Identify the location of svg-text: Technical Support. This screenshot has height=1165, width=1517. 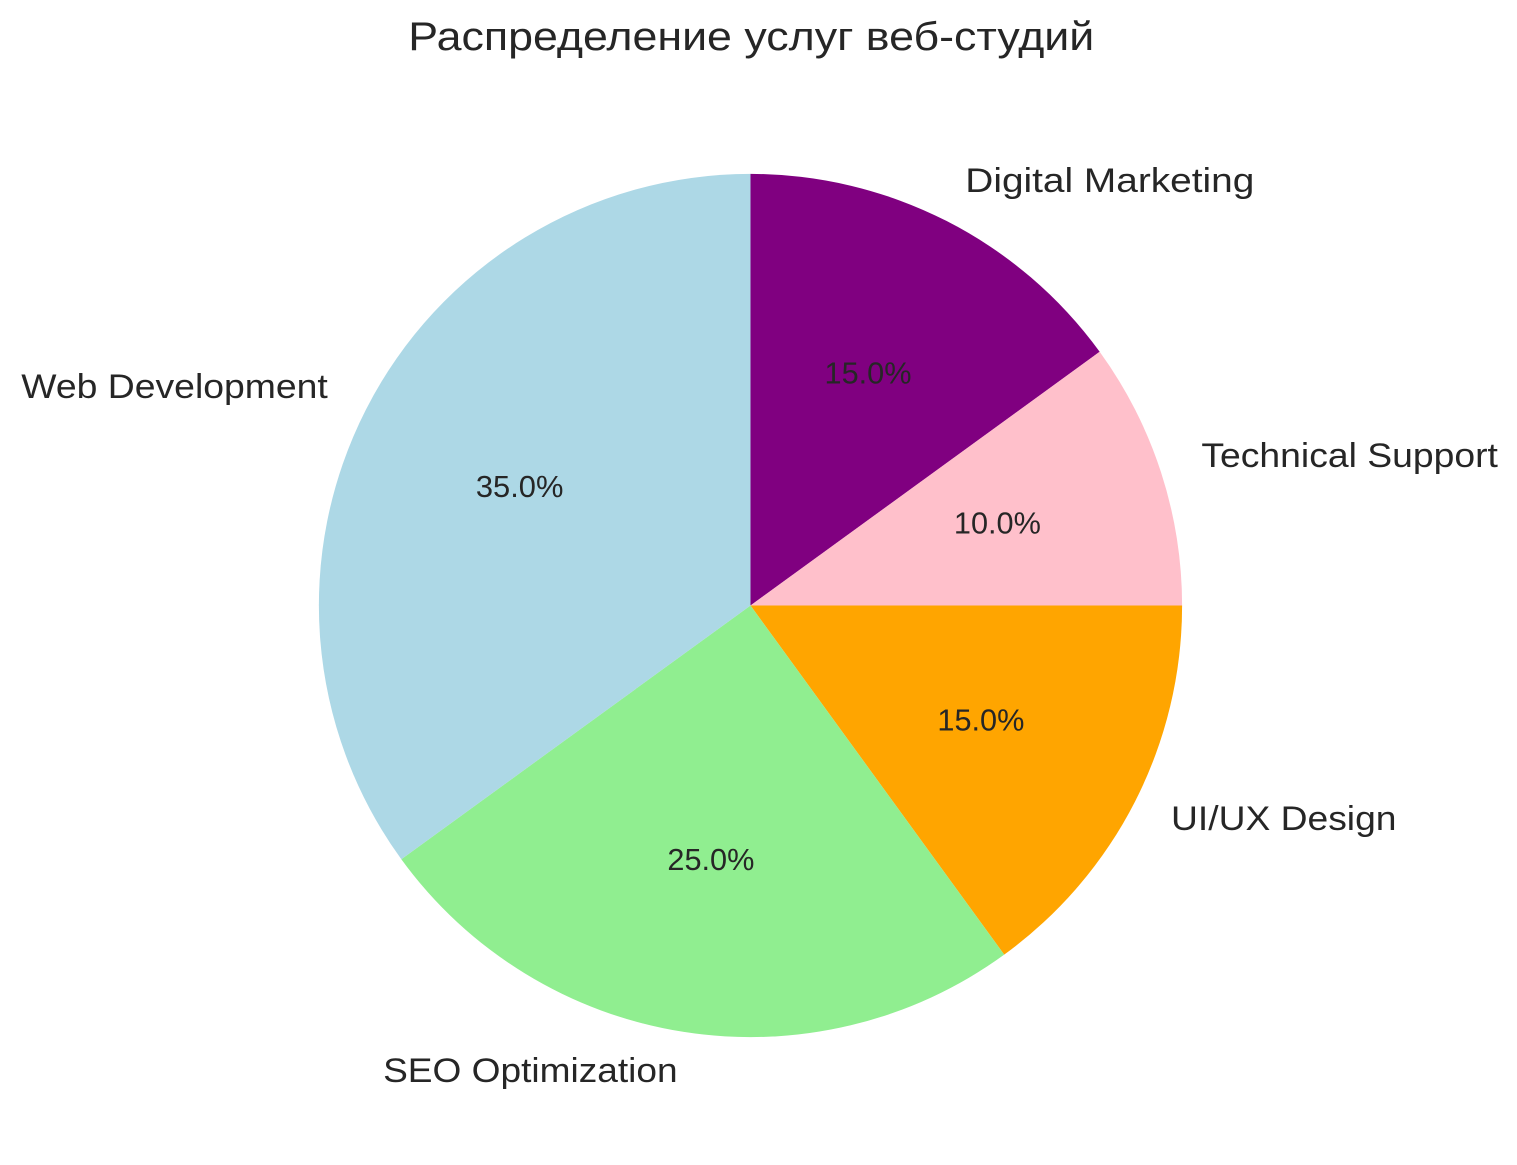
(1349, 456).